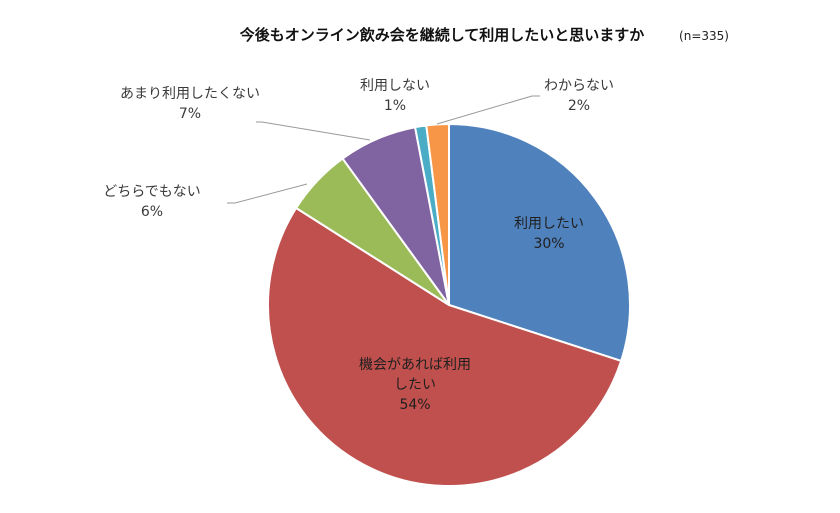 The height and width of the screenshot is (513, 840). Describe the element at coordinates (549, 234) in the screenshot. I see `slice-label-1: 利用したい 30%` at that location.